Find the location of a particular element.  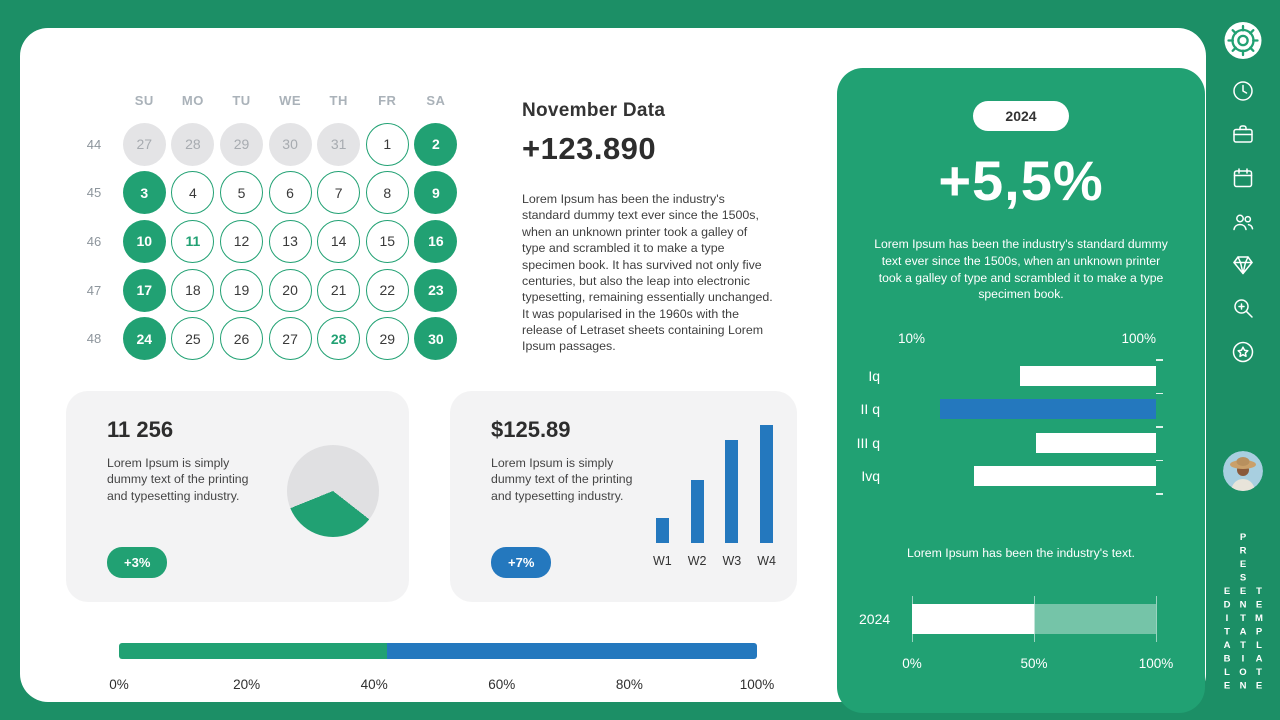

calendar-week-number: 46 is located at coordinates (94, 241).